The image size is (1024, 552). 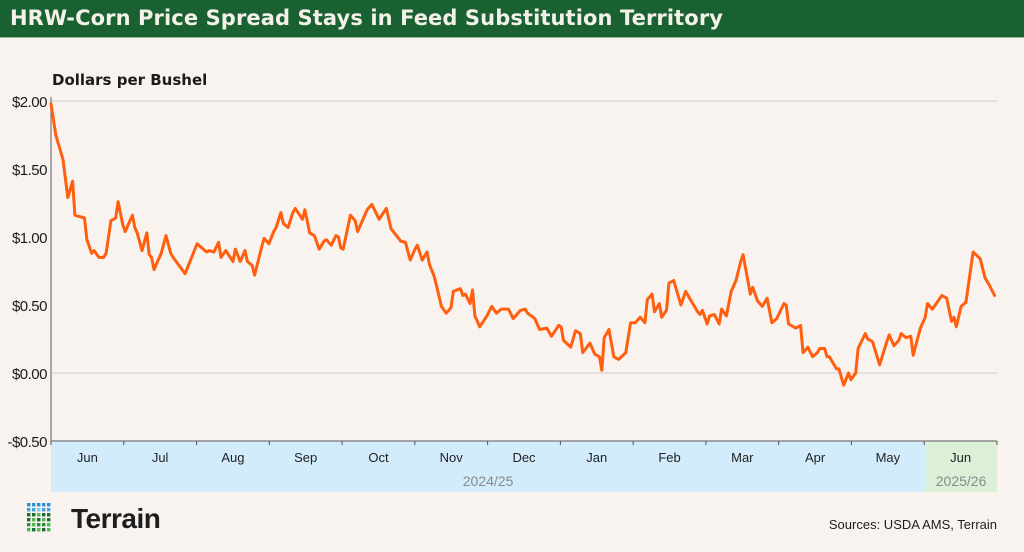 What do you see at coordinates (912, 524) in the screenshot?
I see `sources-note: Sources: USDA AMS, Terrain` at bounding box center [912, 524].